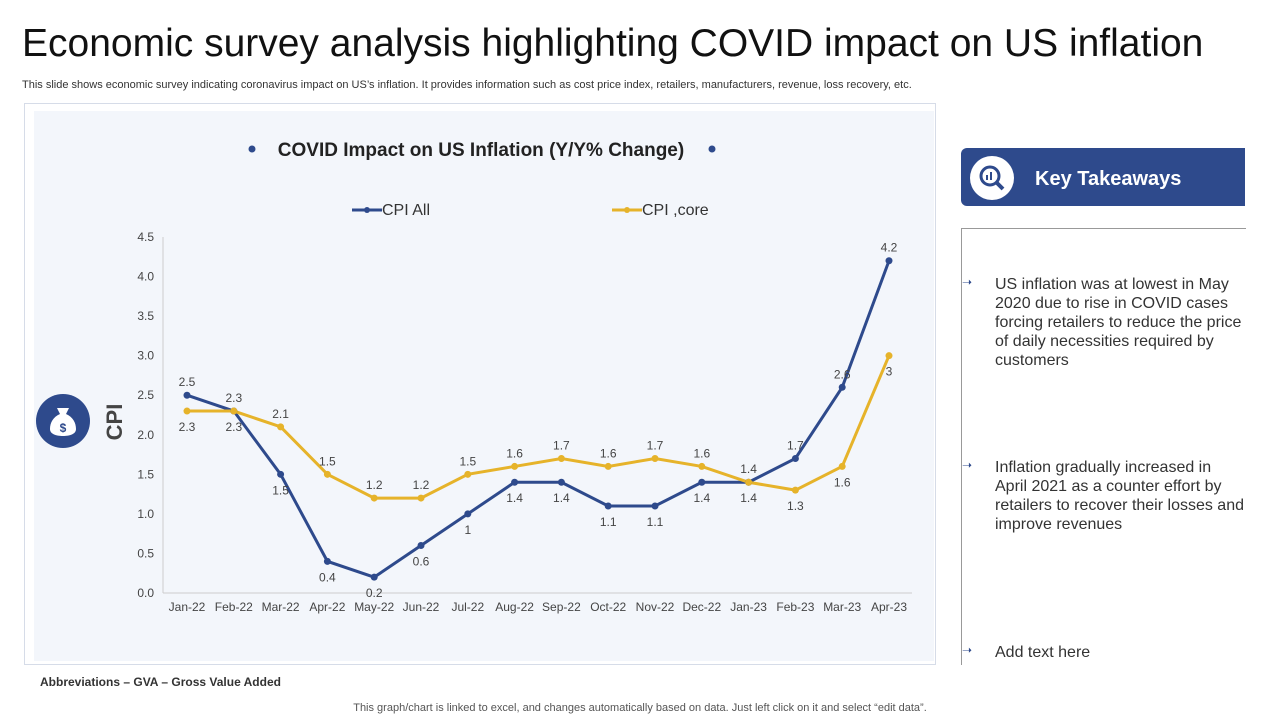 The width and height of the screenshot is (1280, 720). I want to click on y-tick-label: 3.0, so click(145, 356).